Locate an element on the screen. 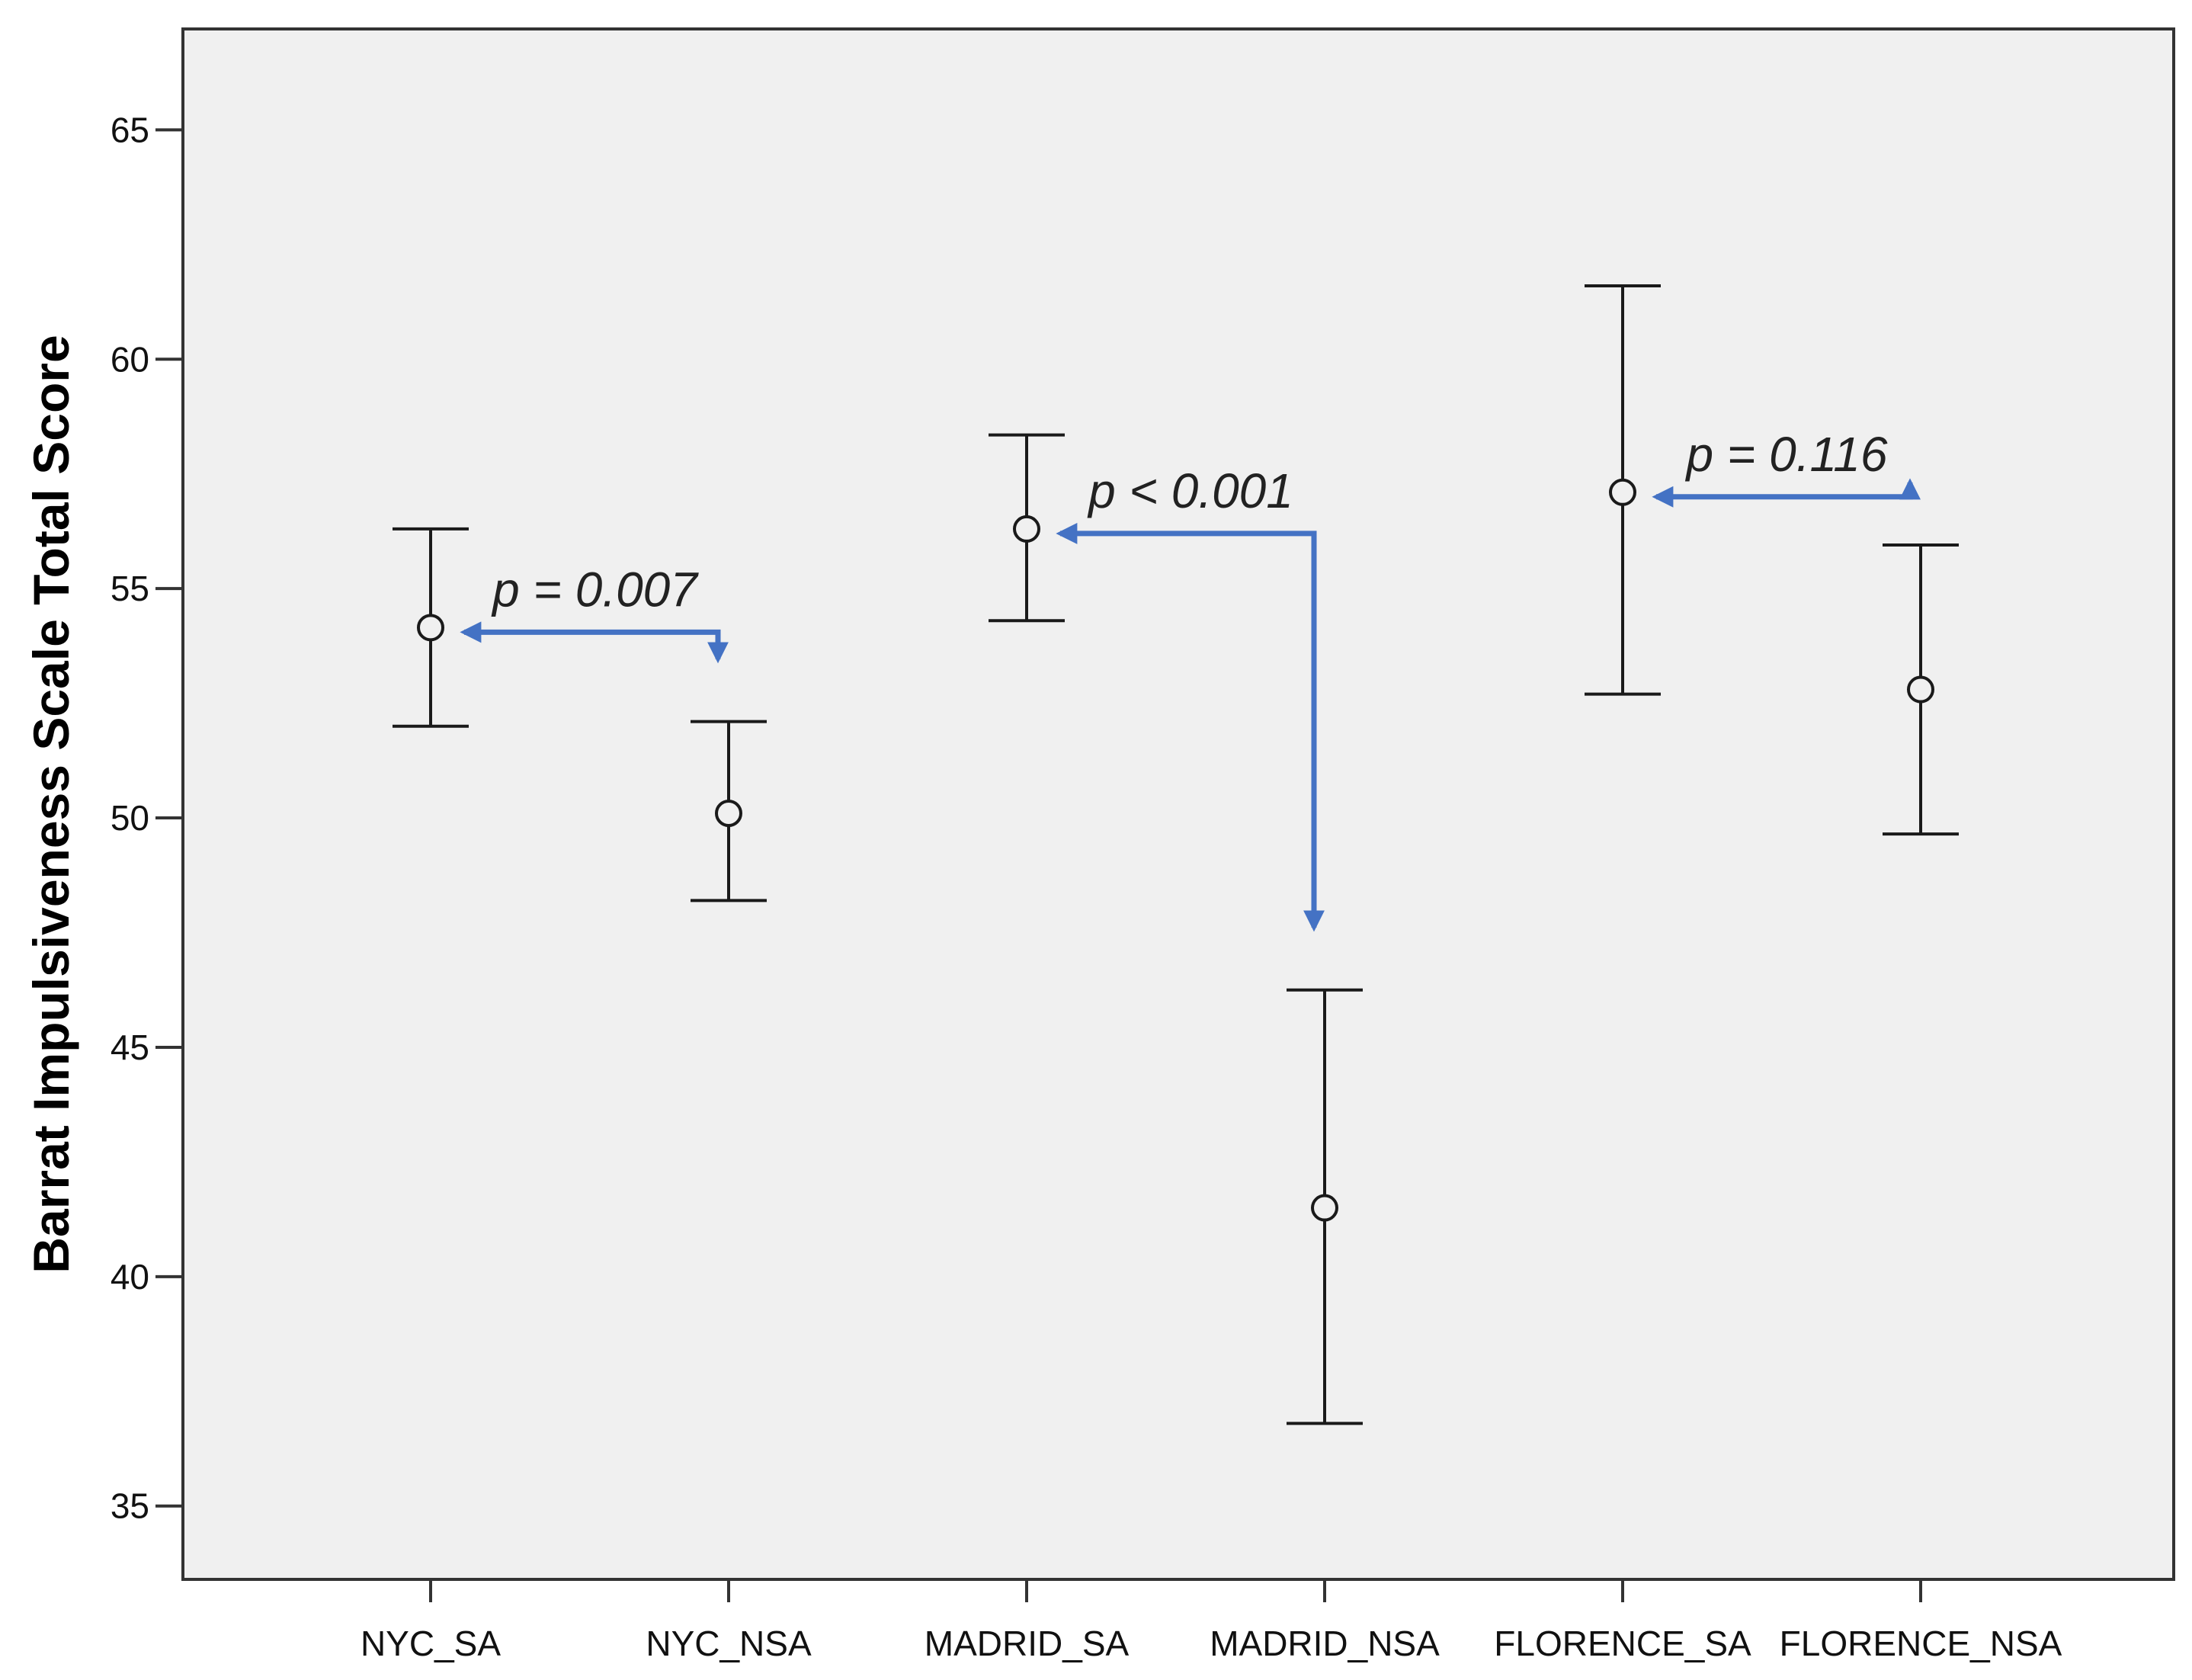 This screenshot has width=2192, height=1680. p-value-label: p < 0.001 is located at coordinates (1190, 490).